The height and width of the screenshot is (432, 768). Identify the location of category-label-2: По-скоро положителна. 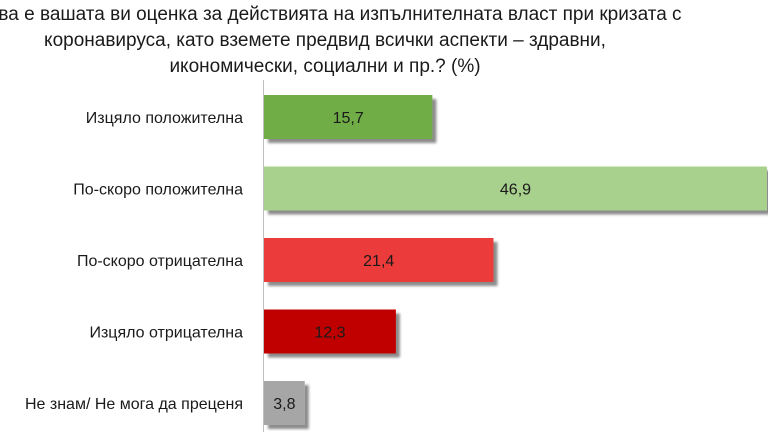
(158, 190).